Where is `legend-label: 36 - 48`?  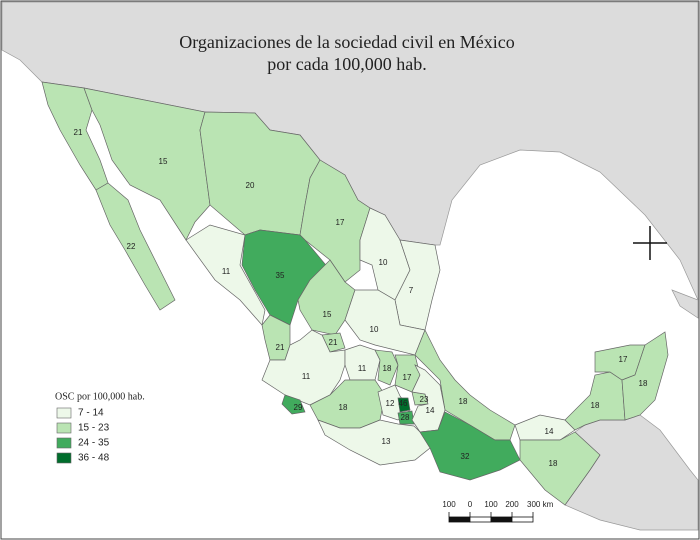 legend-label: 36 - 48 is located at coordinates (94, 458).